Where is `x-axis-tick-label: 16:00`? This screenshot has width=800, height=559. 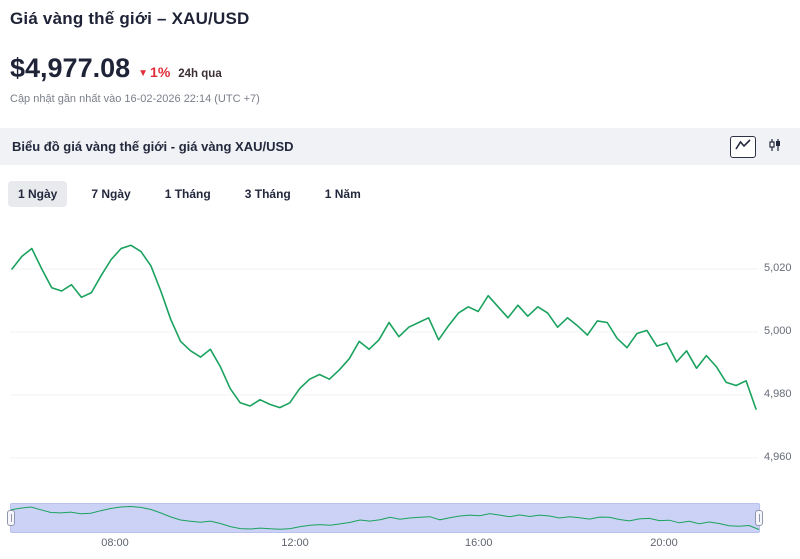
x-axis-tick-label: 16:00 is located at coordinates (478, 543).